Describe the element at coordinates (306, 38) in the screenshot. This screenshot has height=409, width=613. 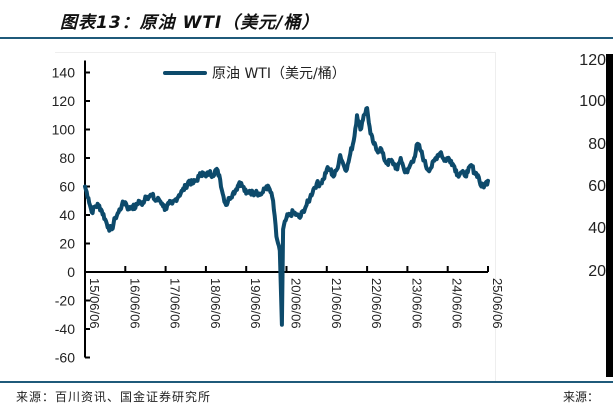
I see `top-rule` at that location.